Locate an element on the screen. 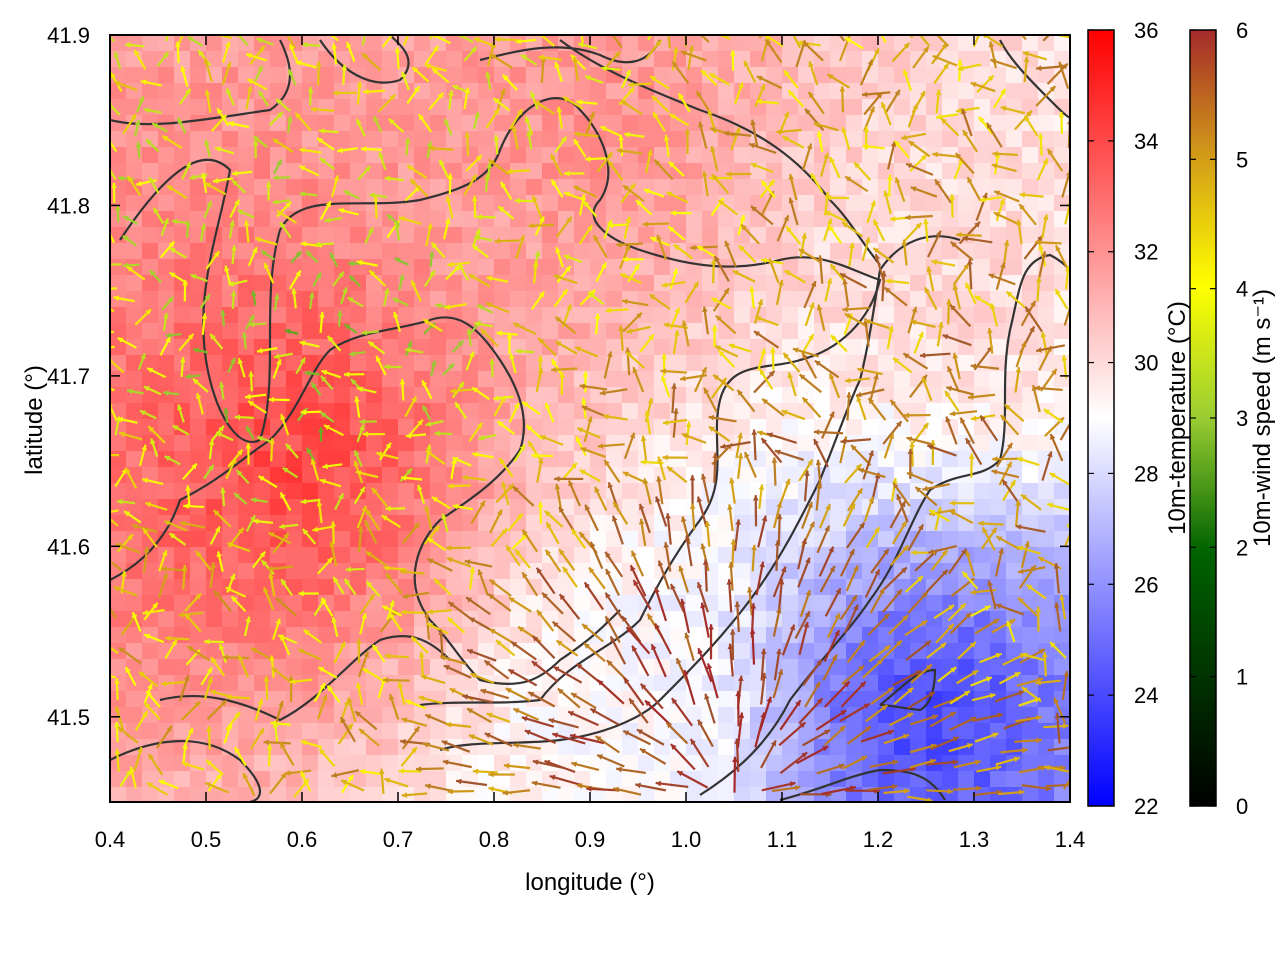 Image resolution: width=1280 pixels, height=960 pixels. colorbar-tick-label: 32 is located at coordinates (1146, 252).